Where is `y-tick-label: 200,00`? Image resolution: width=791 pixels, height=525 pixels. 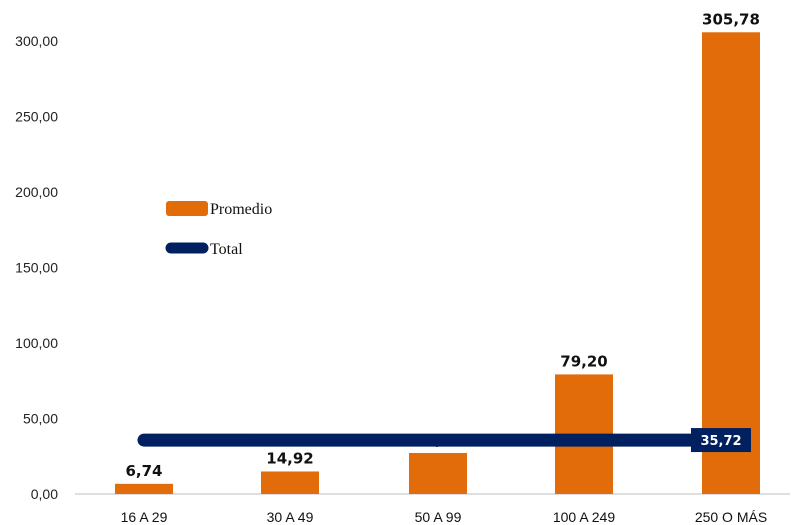
y-tick-label: 200,00 is located at coordinates (36, 192).